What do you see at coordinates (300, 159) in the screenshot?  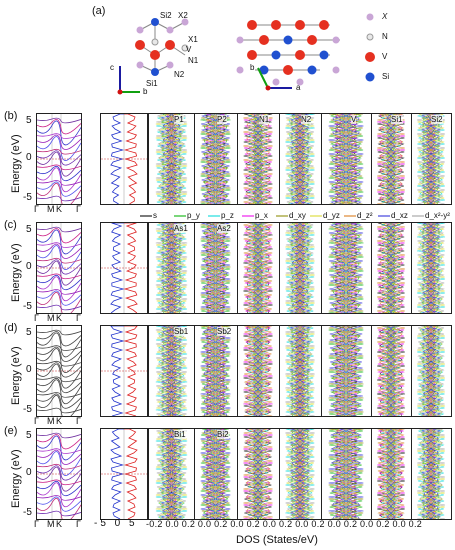 I see `projected-dos-plot: P1 P2 N1 N2 V Si1 Si2` at bounding box center [300, 159].